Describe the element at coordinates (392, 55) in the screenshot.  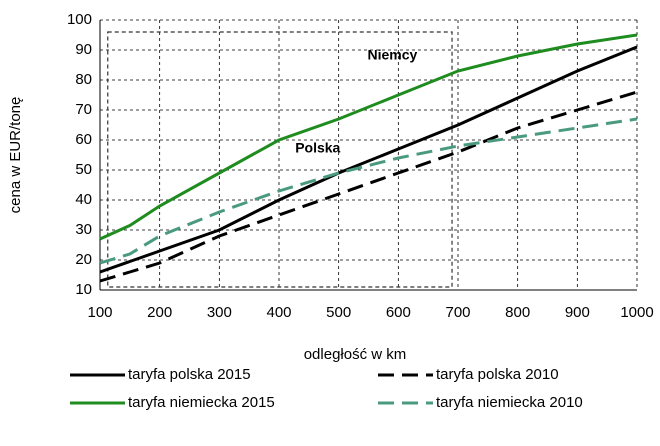
I see `annotation: Niemcy` at that location.